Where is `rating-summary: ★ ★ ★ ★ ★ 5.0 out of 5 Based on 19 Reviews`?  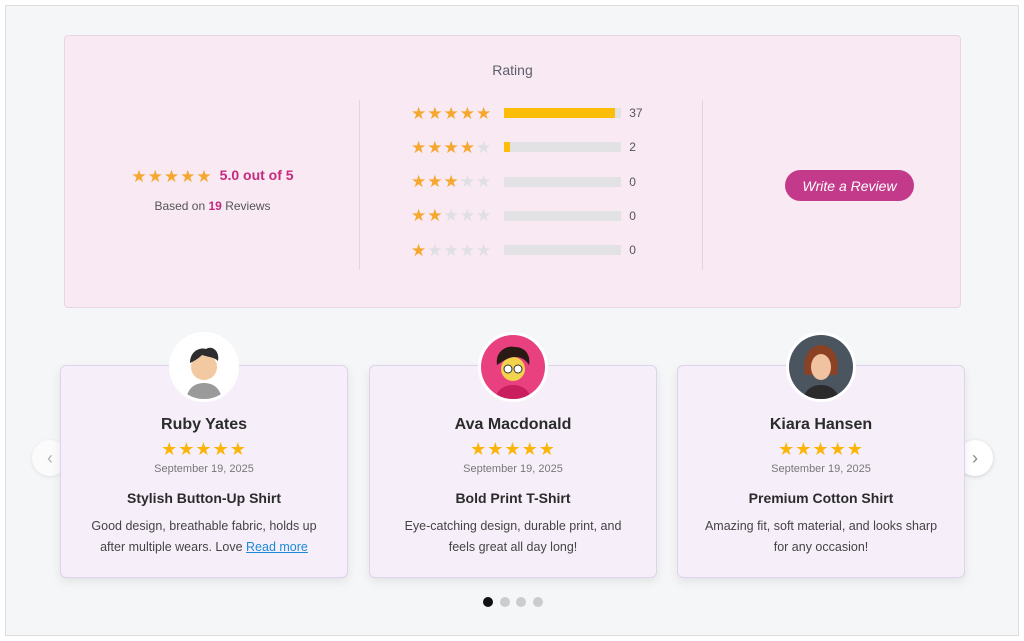 rating-summary: ★ ★ ★ ★ ★ 5.0 out of 5 Based on 19 Reviews is located at coordinates (212, 190).